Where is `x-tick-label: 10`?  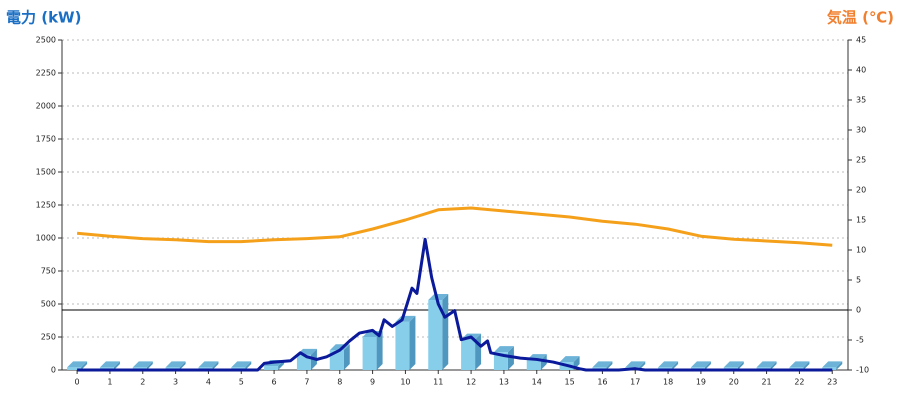
x-tick-label: 10 is located at coordinates (405, 382).